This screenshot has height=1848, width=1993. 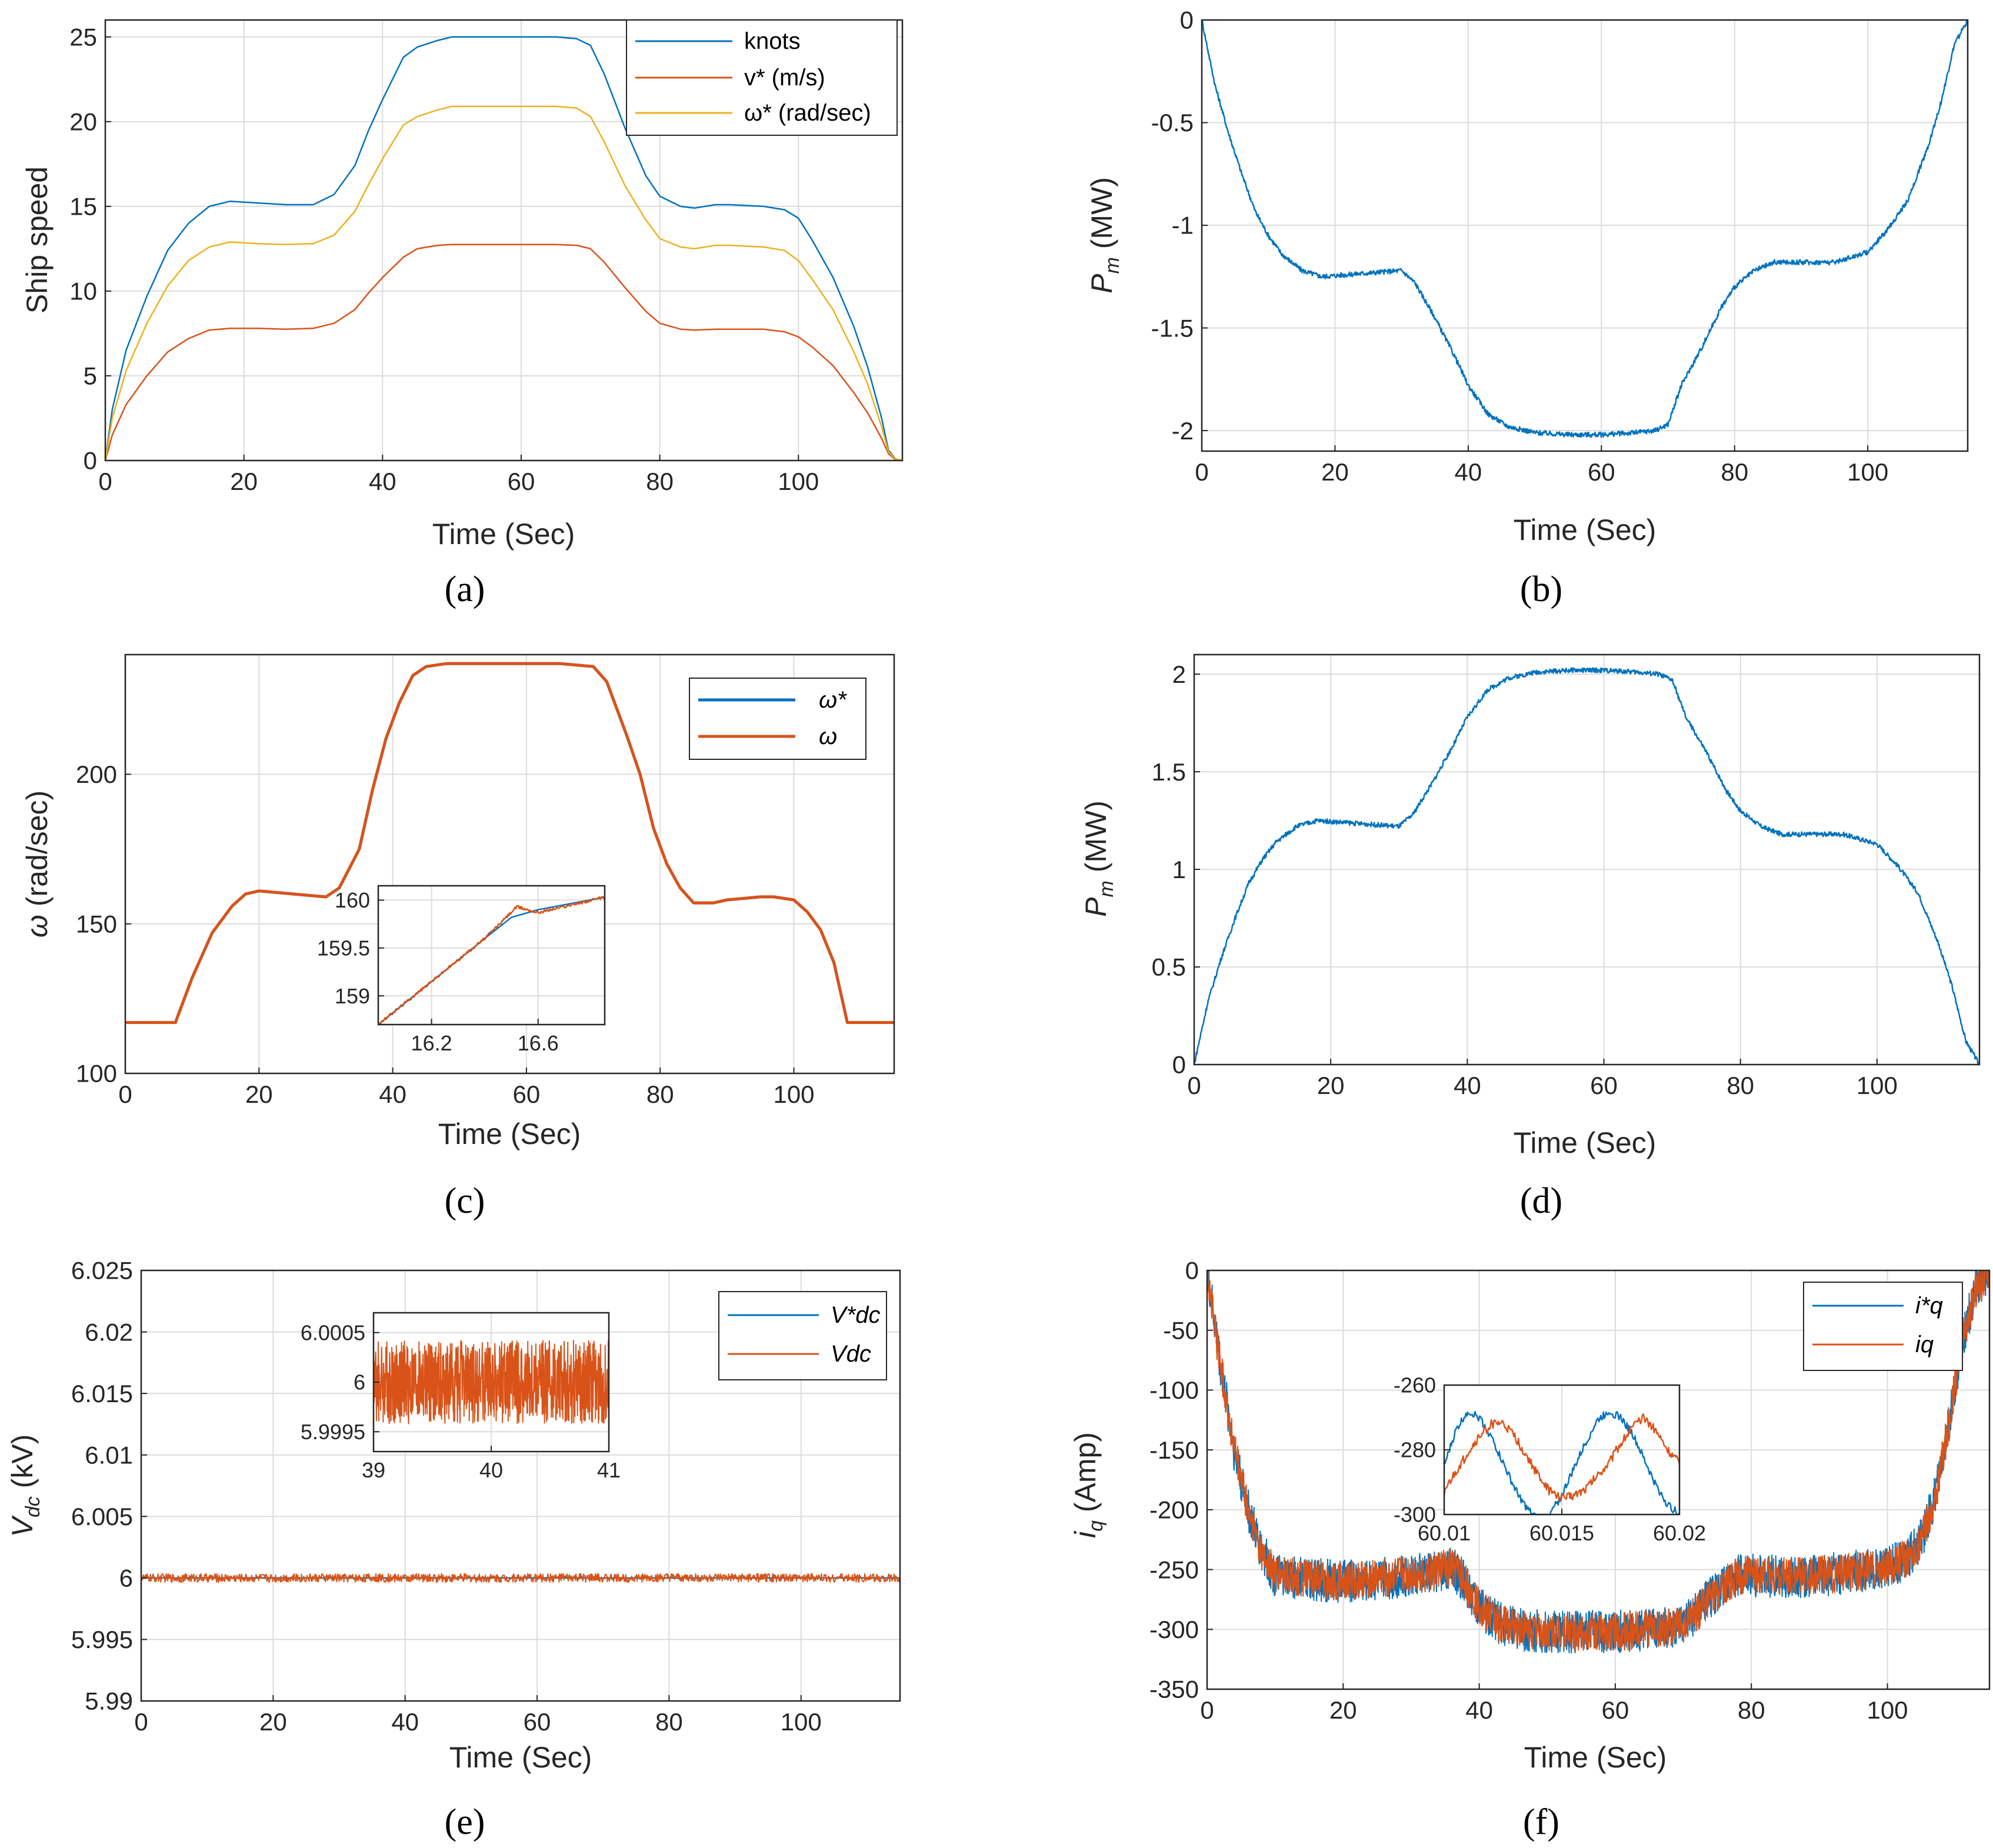 What do you see at coordinates (1181, 1480) in the screenshot?
I see `yticks-f: -350 -300 -250 -200 -150 -100 -50 0` at bounding box center [1181, 1480].